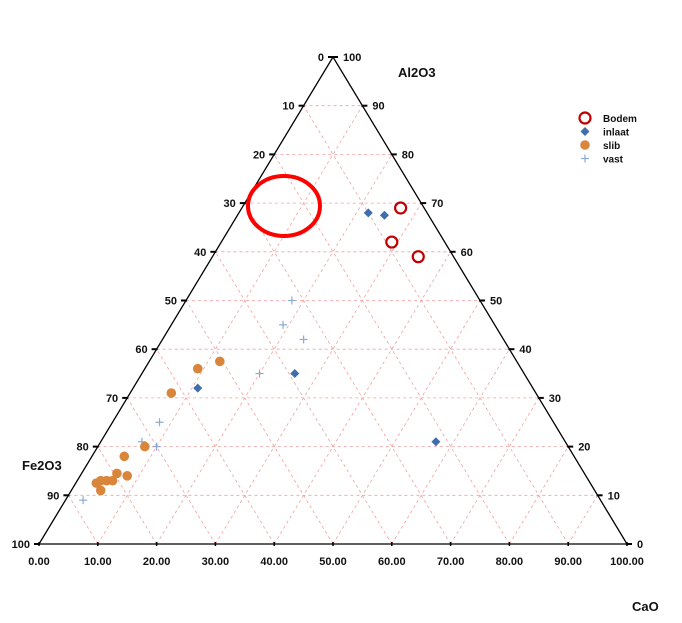 This screenshot has height=623, width=682. I want to click on legend-marker-slib, so click(585, 145).